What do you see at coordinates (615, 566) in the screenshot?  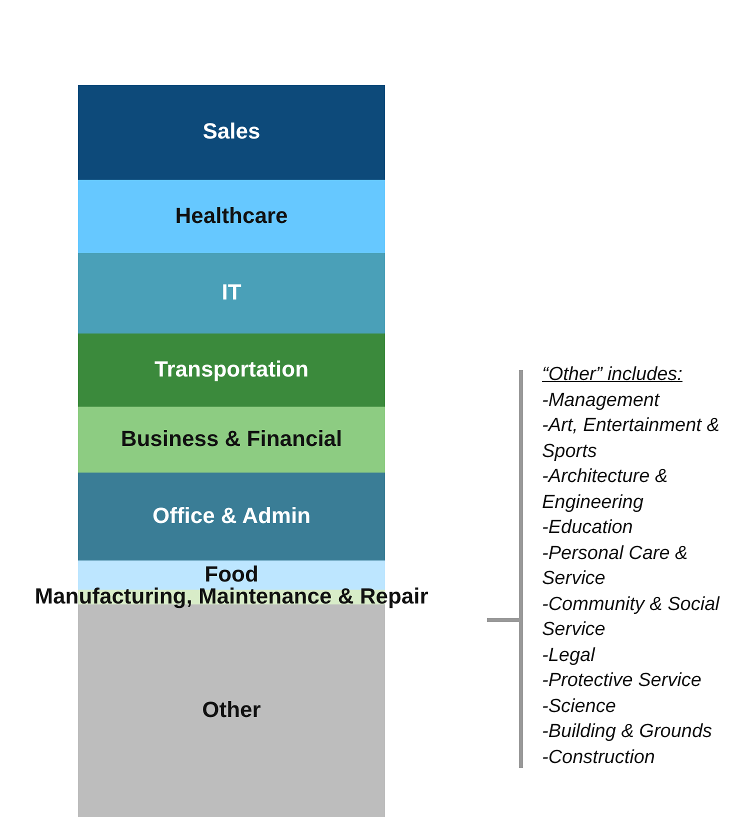 I see `text: -Personal Care & Service` at bounding box center [615, 566].